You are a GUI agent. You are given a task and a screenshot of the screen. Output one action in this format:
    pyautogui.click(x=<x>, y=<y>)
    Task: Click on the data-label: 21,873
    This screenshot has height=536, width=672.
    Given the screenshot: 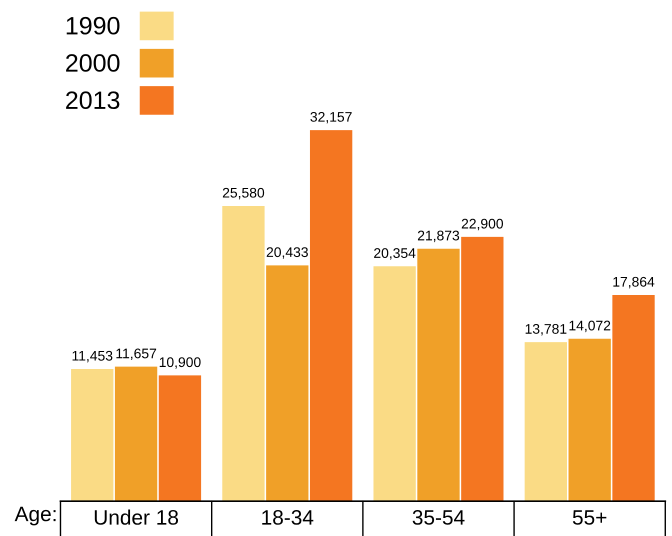 What is the action you would take?
    pyautogui.click(x=439, y=236)
    